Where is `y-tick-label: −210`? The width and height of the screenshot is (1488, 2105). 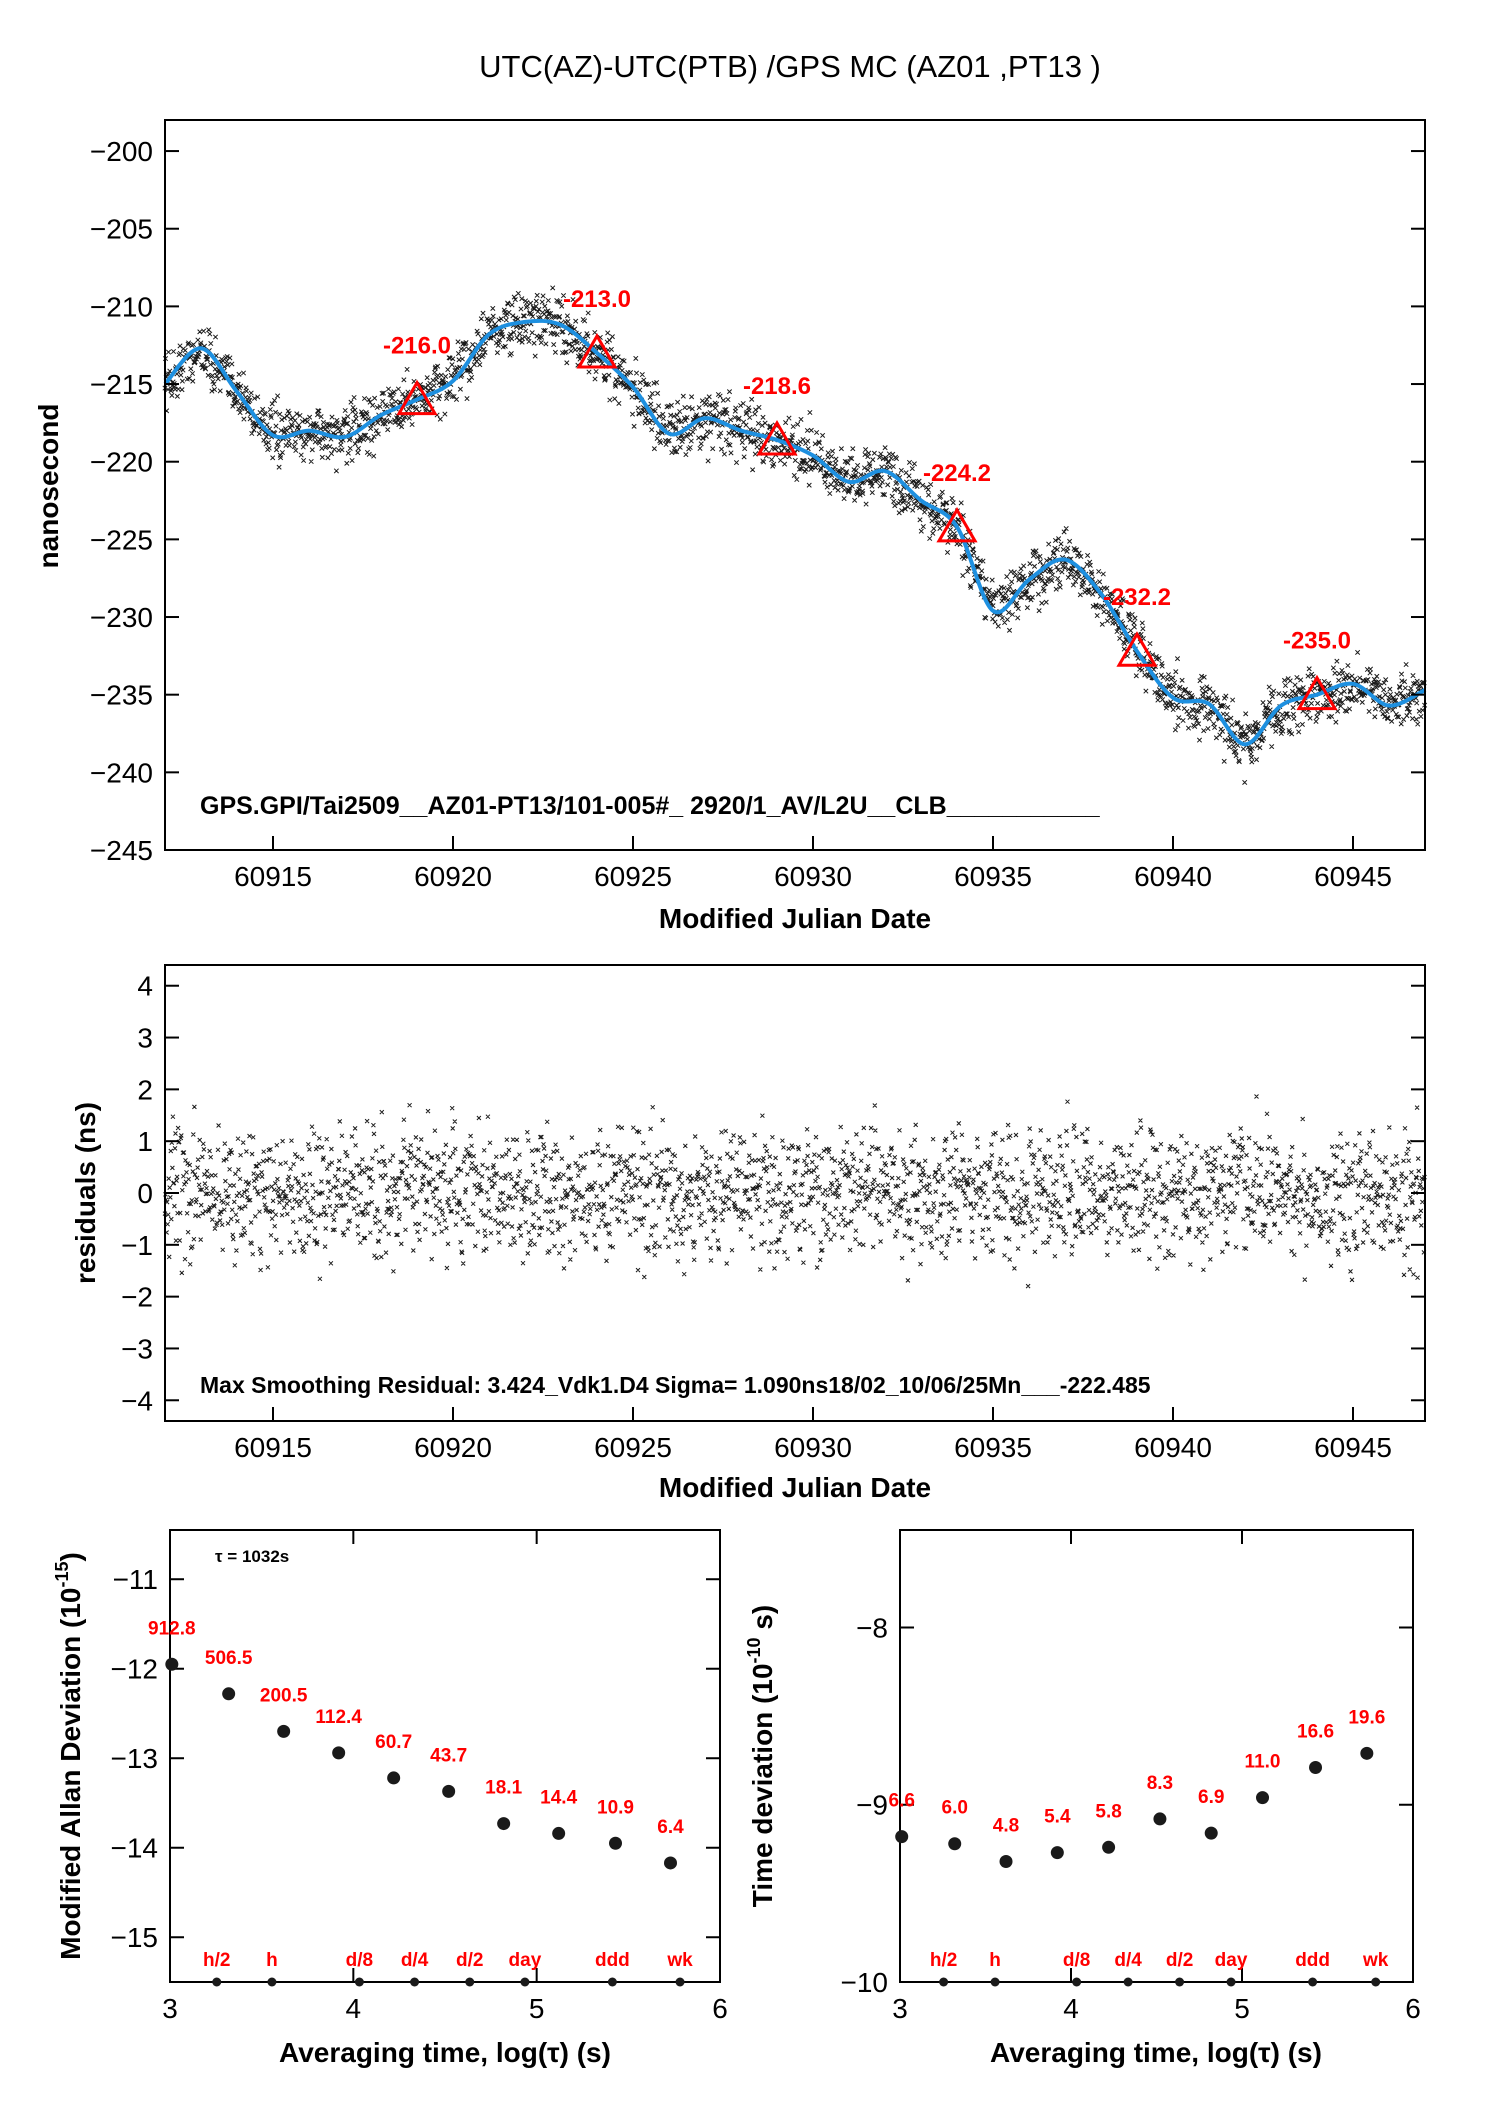
y-tick-label: −210 is located at coordinates (121, 306).